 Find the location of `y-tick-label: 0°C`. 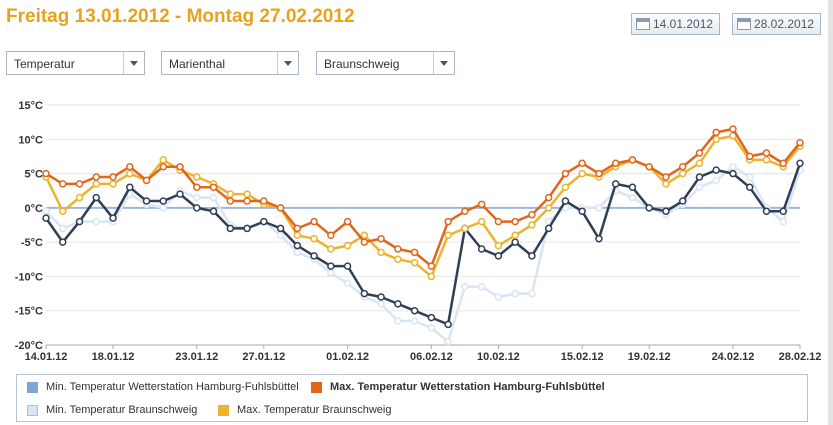

y-tick-label: 0°C is located at coordinates (34, 209).